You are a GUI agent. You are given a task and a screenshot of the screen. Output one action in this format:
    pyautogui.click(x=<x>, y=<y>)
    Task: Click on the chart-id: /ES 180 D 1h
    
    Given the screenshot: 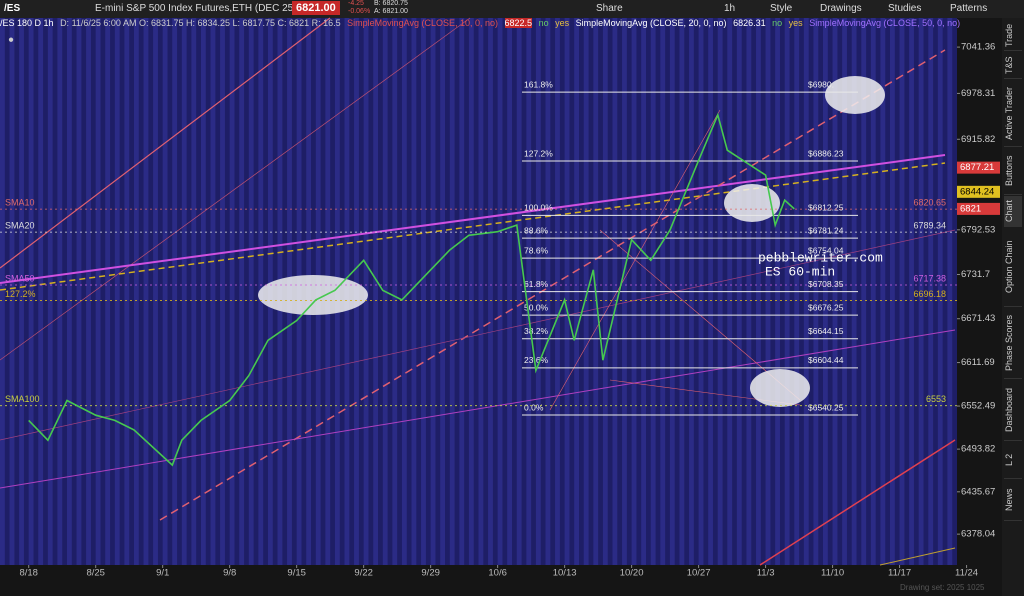 What is the action you would take?
    pyautogui.click(x=27, y=23)
    